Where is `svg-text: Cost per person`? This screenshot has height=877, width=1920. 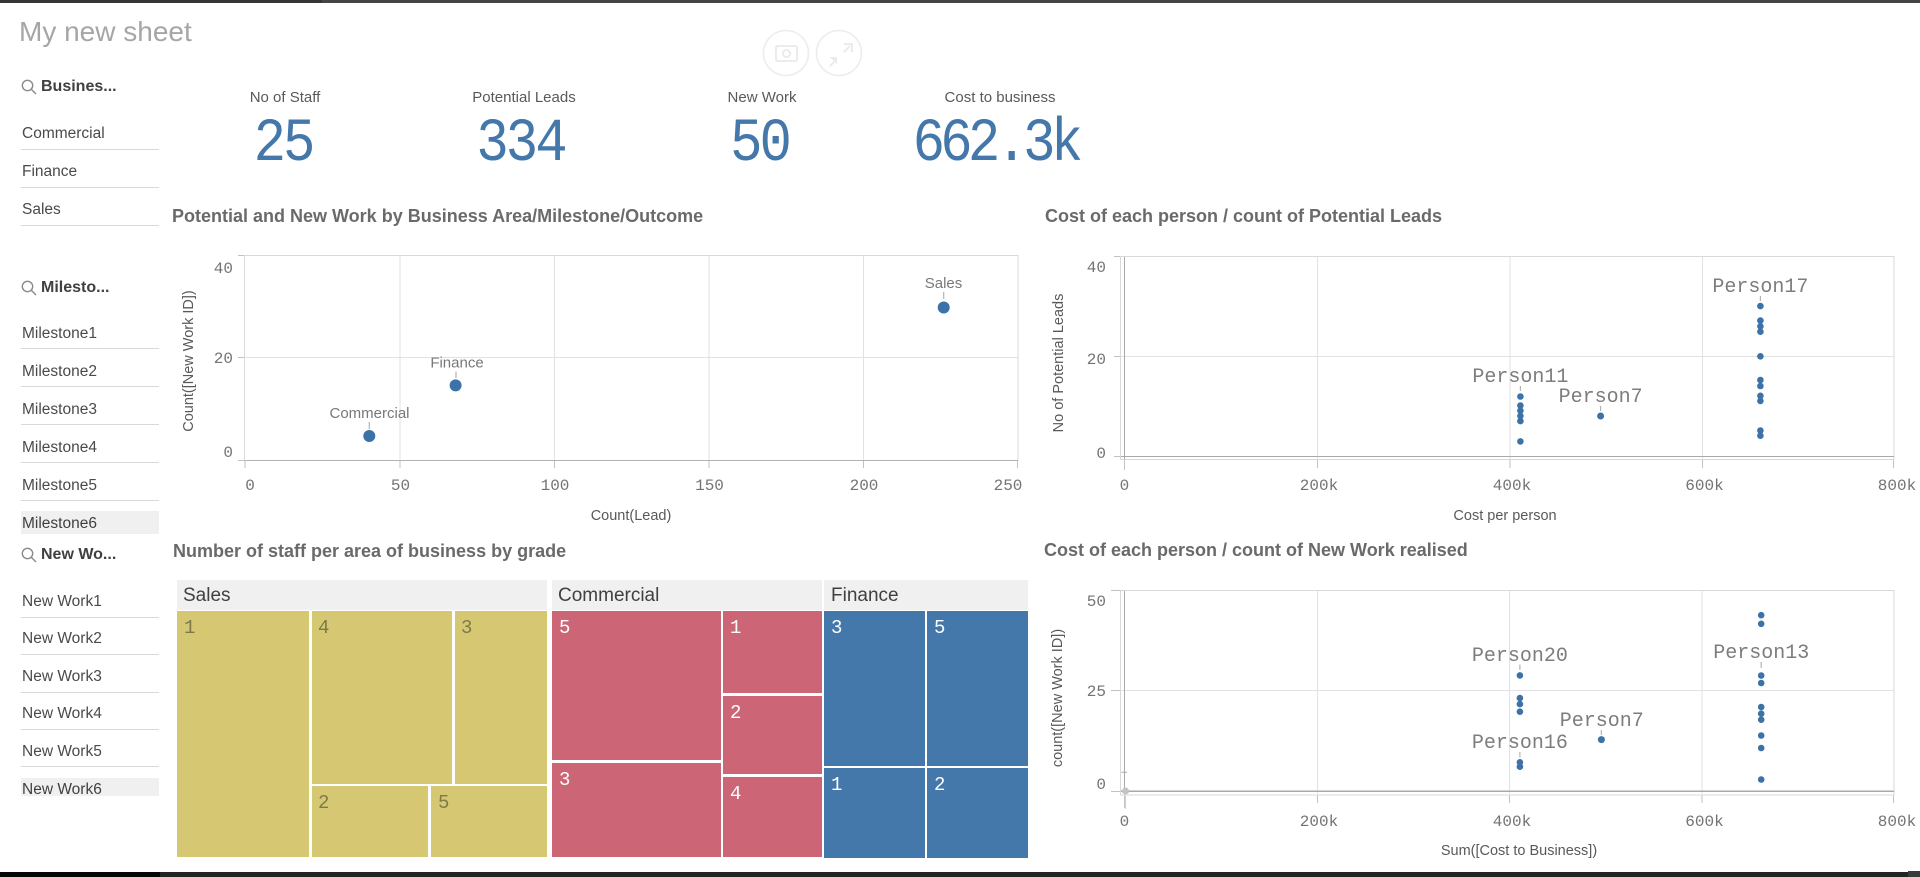 svg-text: Cost per person is located at coordinates (1504, 516).